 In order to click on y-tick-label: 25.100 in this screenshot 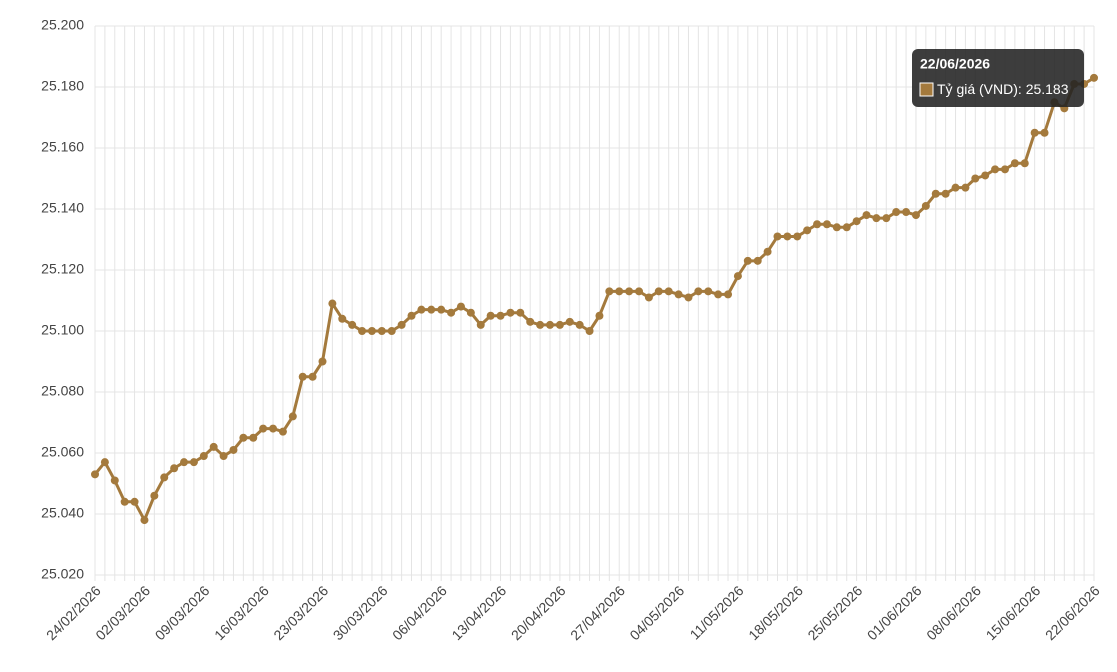, I will do `click(62, 330)`.